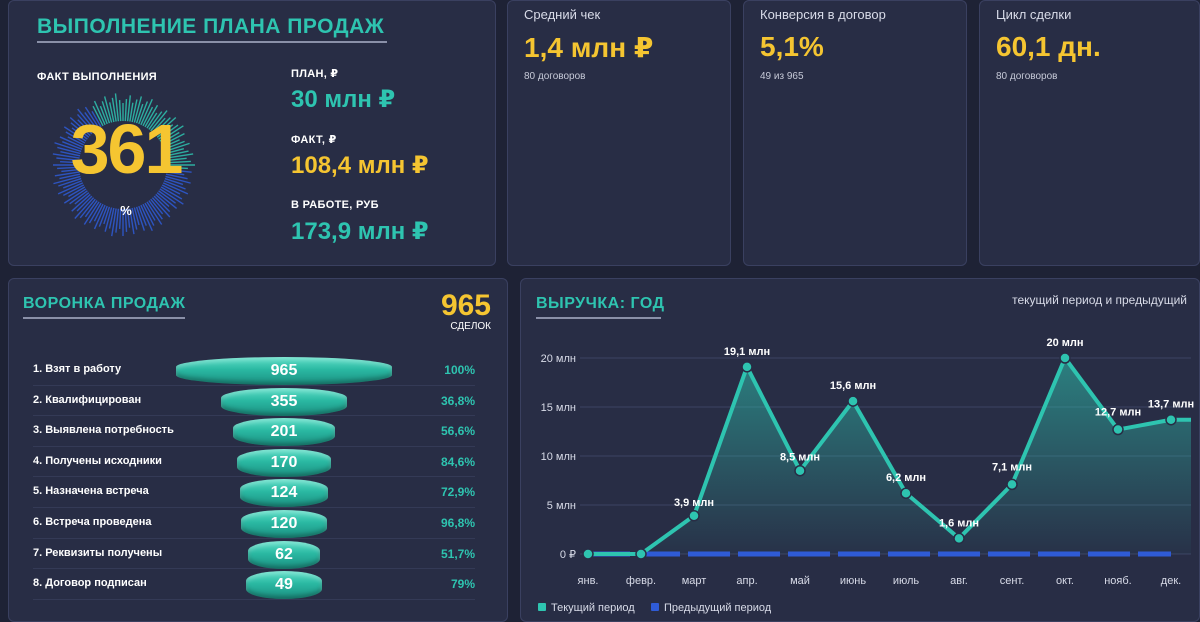 The width and height of the screenshot is (1200, 622). What do you see at coordinates (1064, 343) in the screenshot?
I see `data-label: 20 млн` at bounding box center [1064, 343].